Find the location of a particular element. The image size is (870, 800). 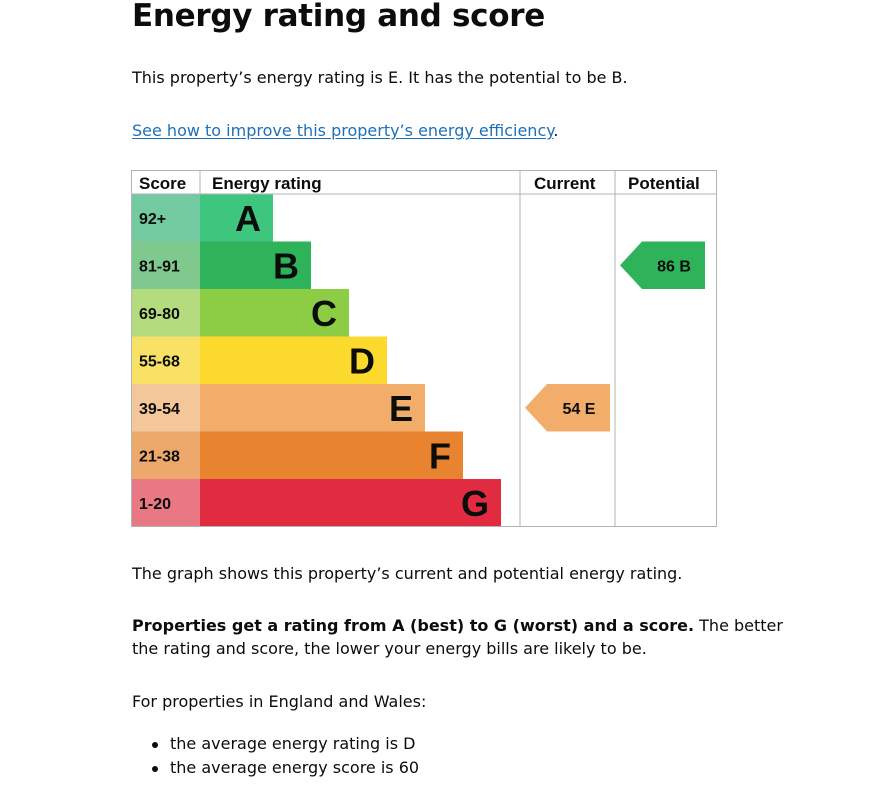

current-rating-arrow is located at coordinates (567, 408).